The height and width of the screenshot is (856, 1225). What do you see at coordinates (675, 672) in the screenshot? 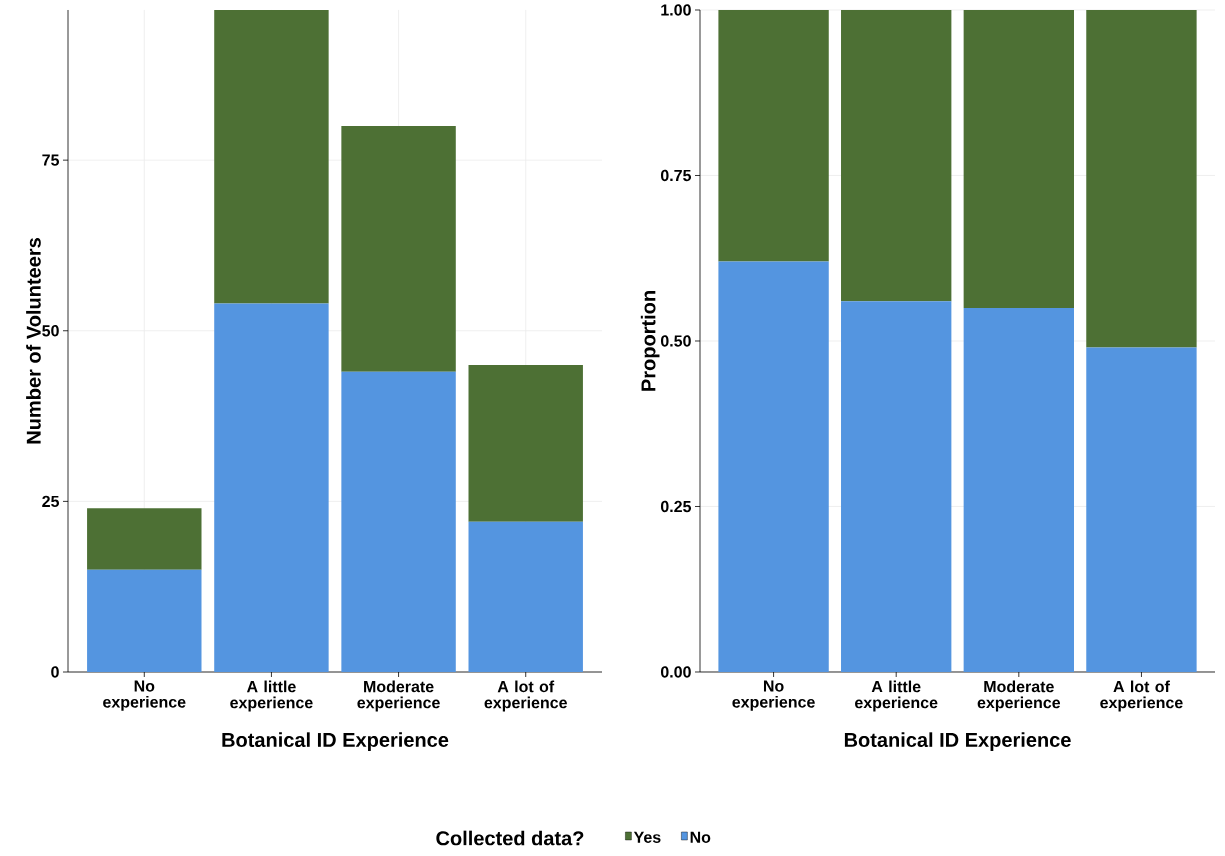
I see `y-tick-label: 0.00` at bounding box center [675, 672].